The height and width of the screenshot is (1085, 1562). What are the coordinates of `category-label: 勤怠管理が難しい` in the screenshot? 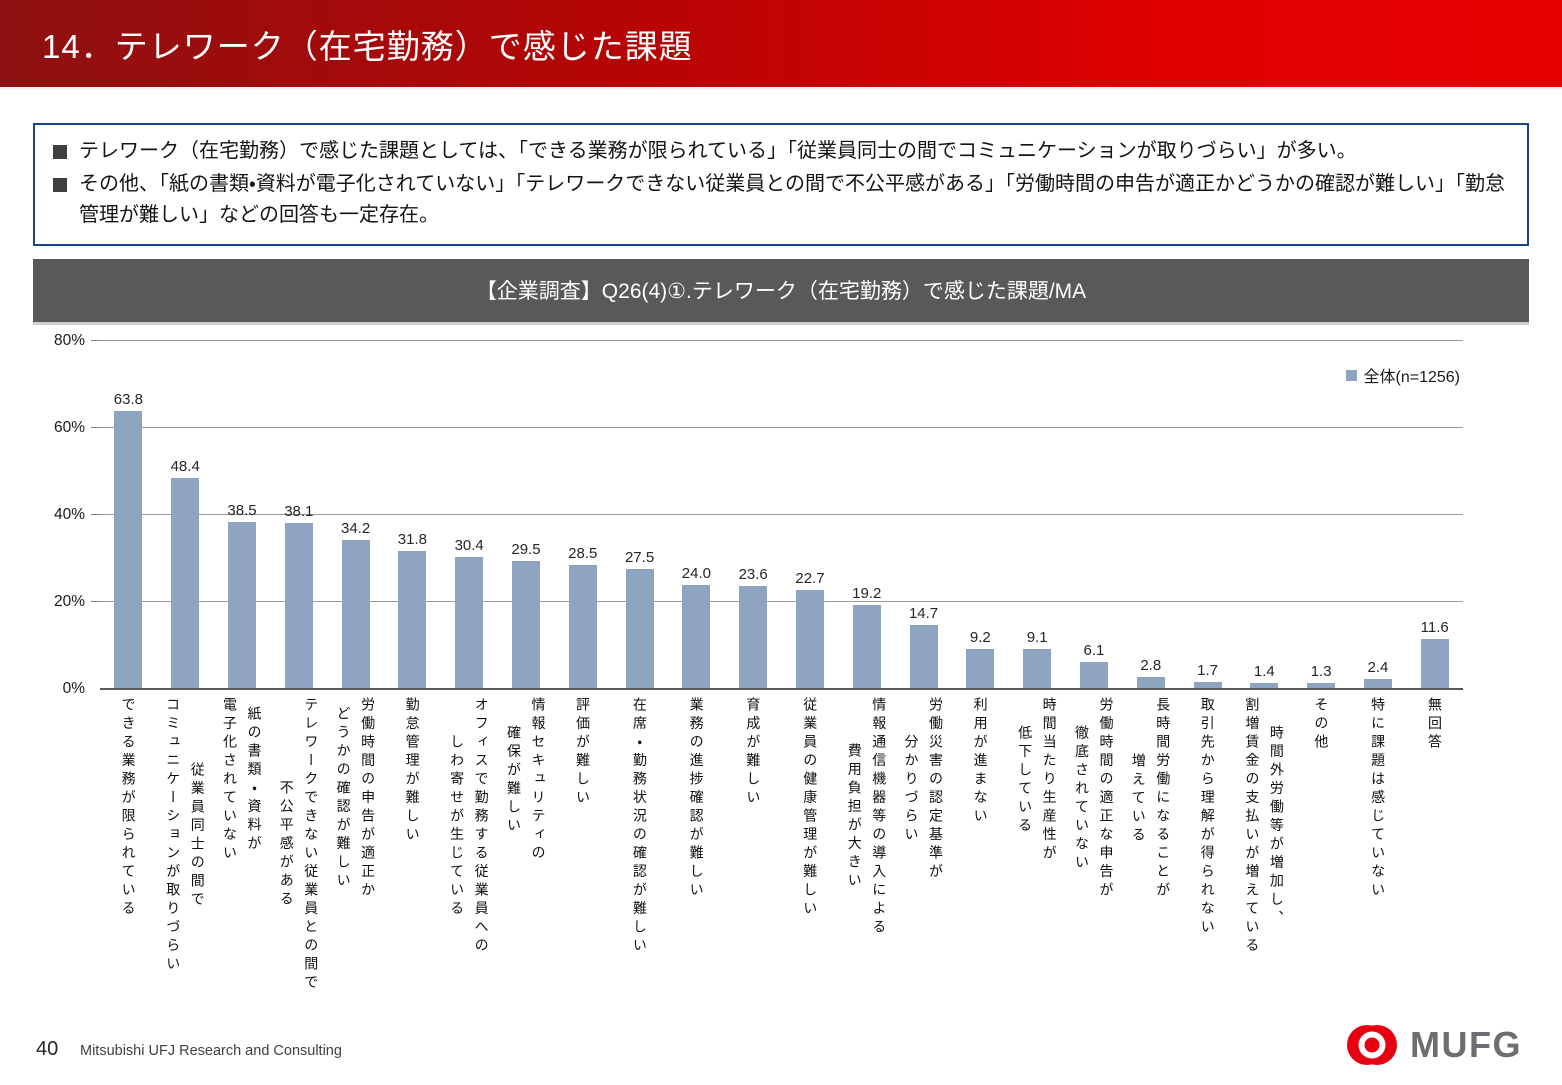 It's located at (412, 771).